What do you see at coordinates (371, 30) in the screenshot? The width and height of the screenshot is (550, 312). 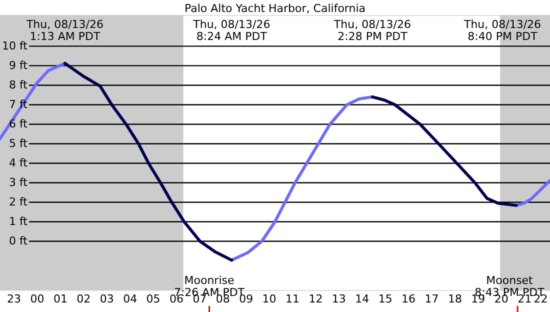 I see `annotation: Thu, 08/13/26 2:28 PM PDT` at bounding box center [371, 30].